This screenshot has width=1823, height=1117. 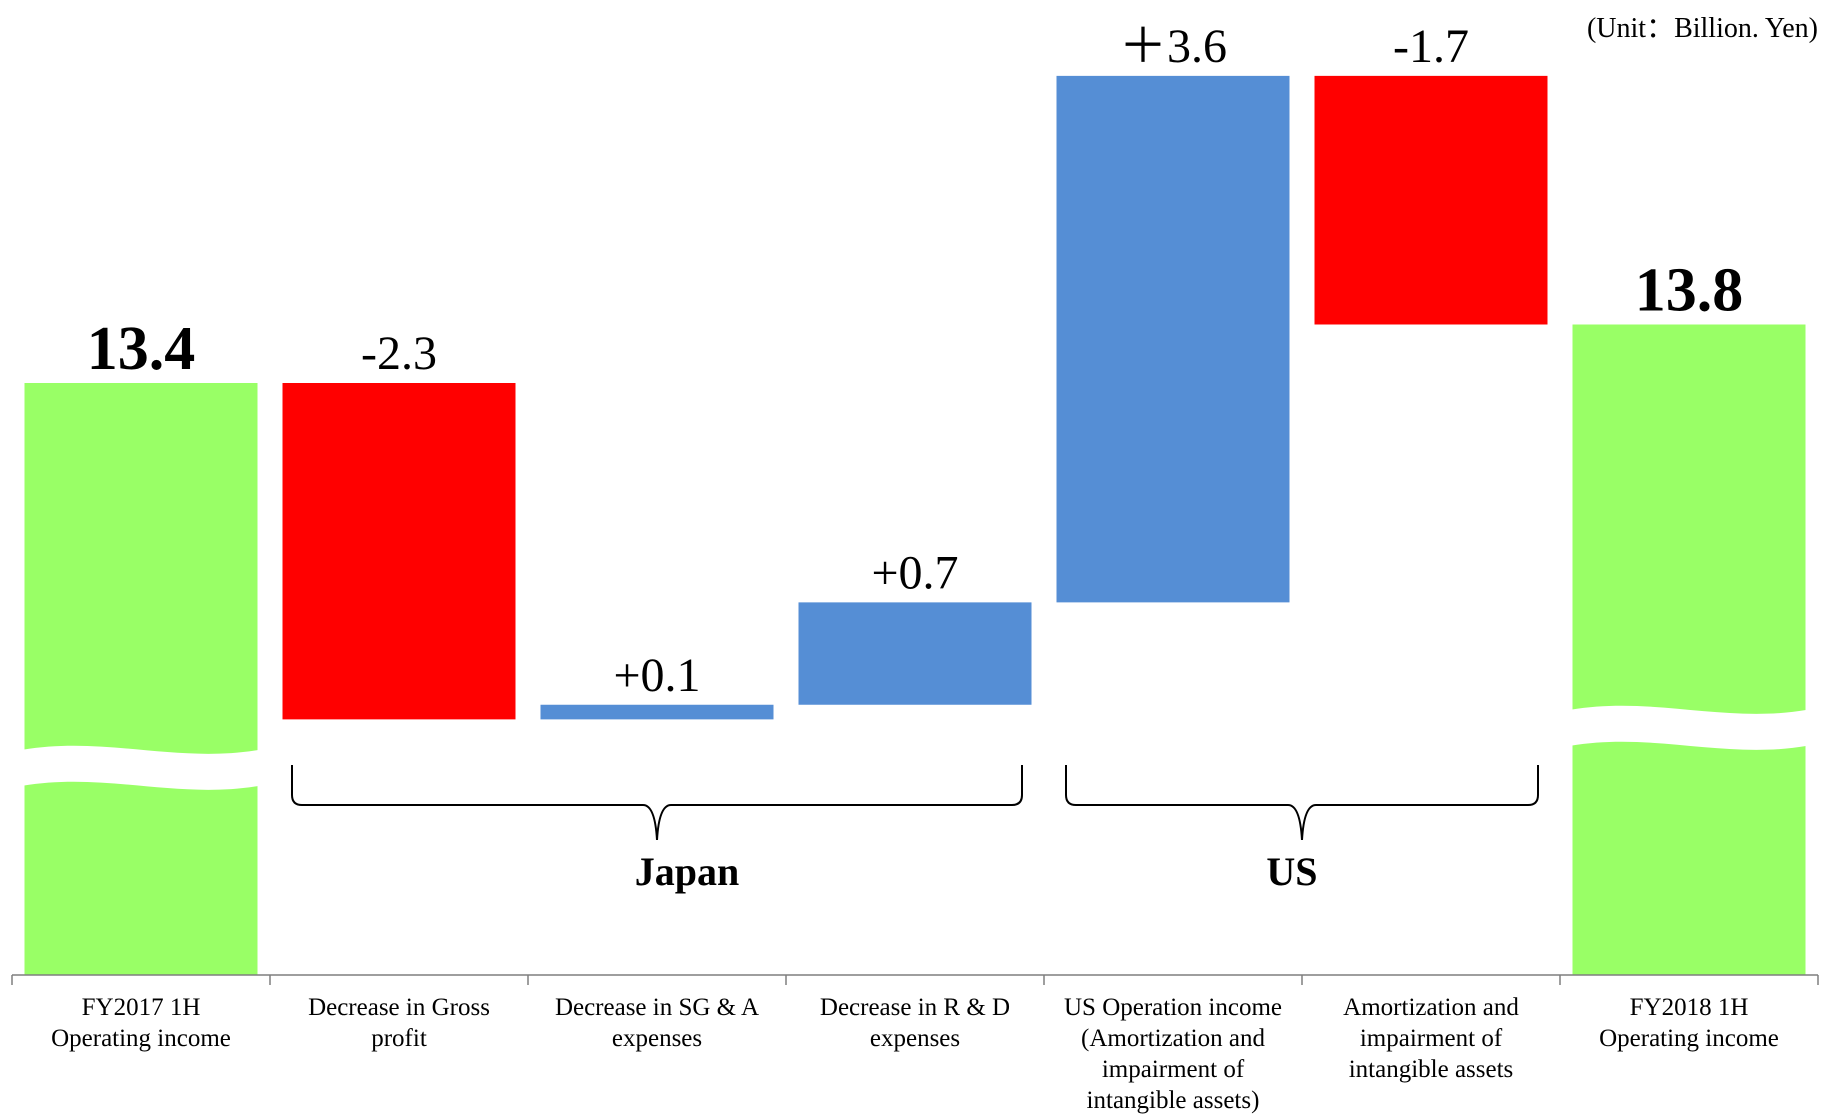 I want to click on category-label-4-1: (Amortization and, so click(x=1173, y=1038).